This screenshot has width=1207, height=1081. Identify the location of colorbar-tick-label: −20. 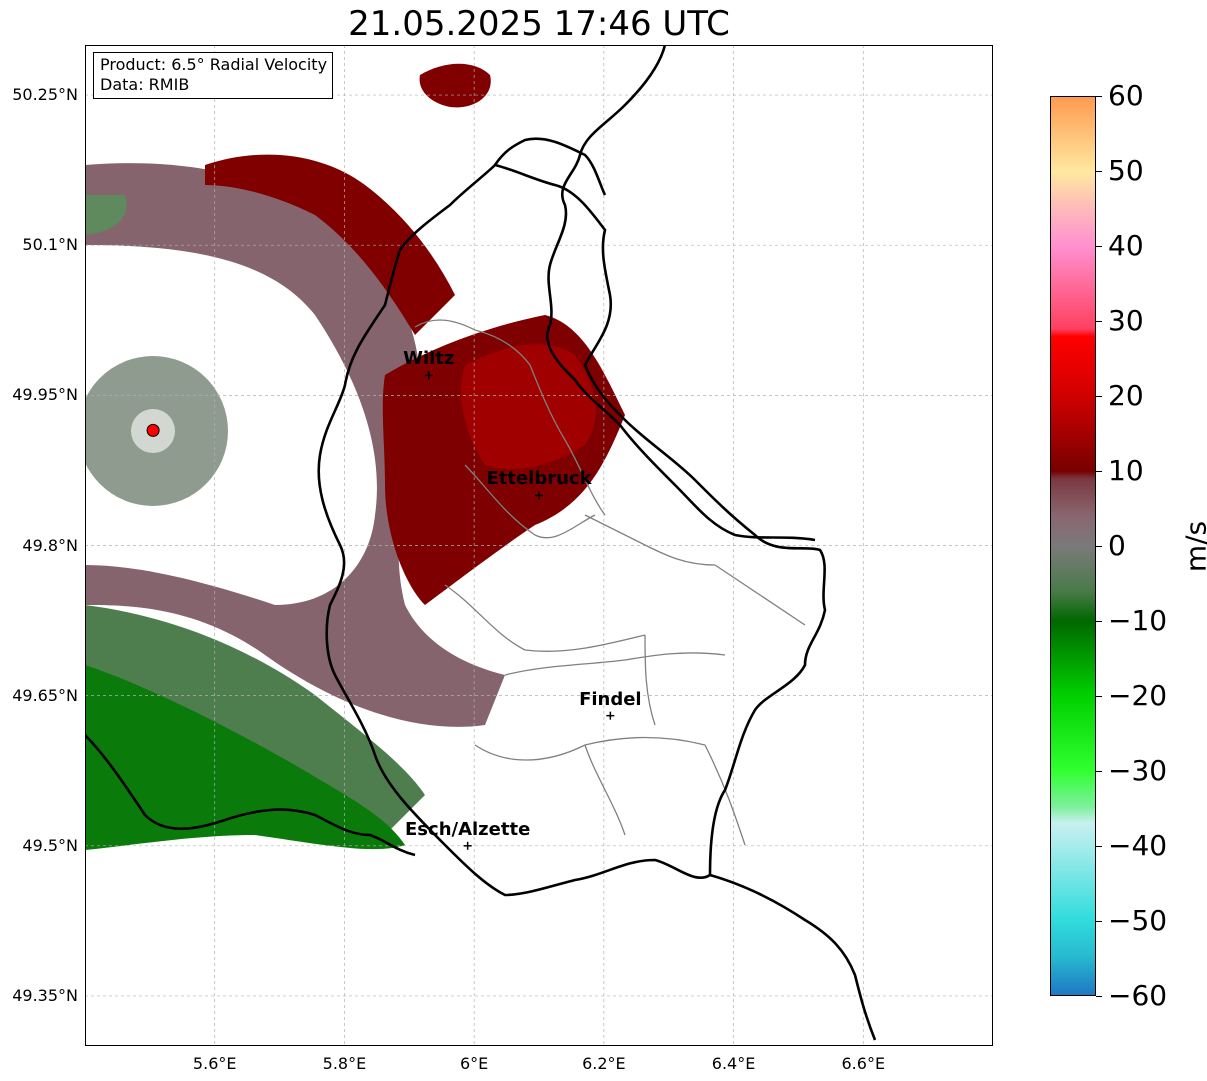
(1138, 695).